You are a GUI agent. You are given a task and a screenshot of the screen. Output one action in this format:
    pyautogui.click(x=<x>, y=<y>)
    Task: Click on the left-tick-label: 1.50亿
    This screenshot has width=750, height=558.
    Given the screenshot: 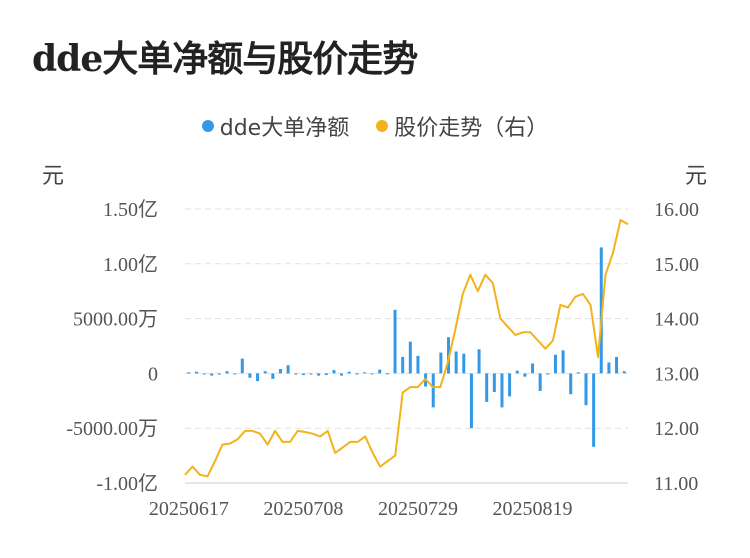 What is the action you would take?
    pyautogui.click(x=130, y=209)
    